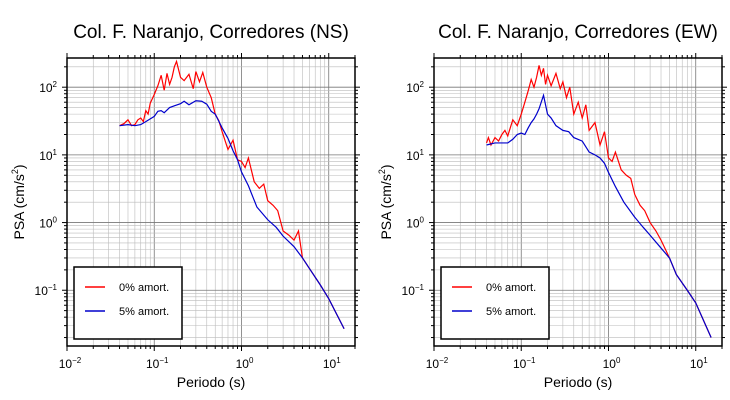 The height and width of the screenshot is (400, 730). What do you see at coordinates (211, 32) in the screenshot?
I see `chart-title: Col. F. Naranjo, Corredores (NS)` at bounding box center [211, 32].